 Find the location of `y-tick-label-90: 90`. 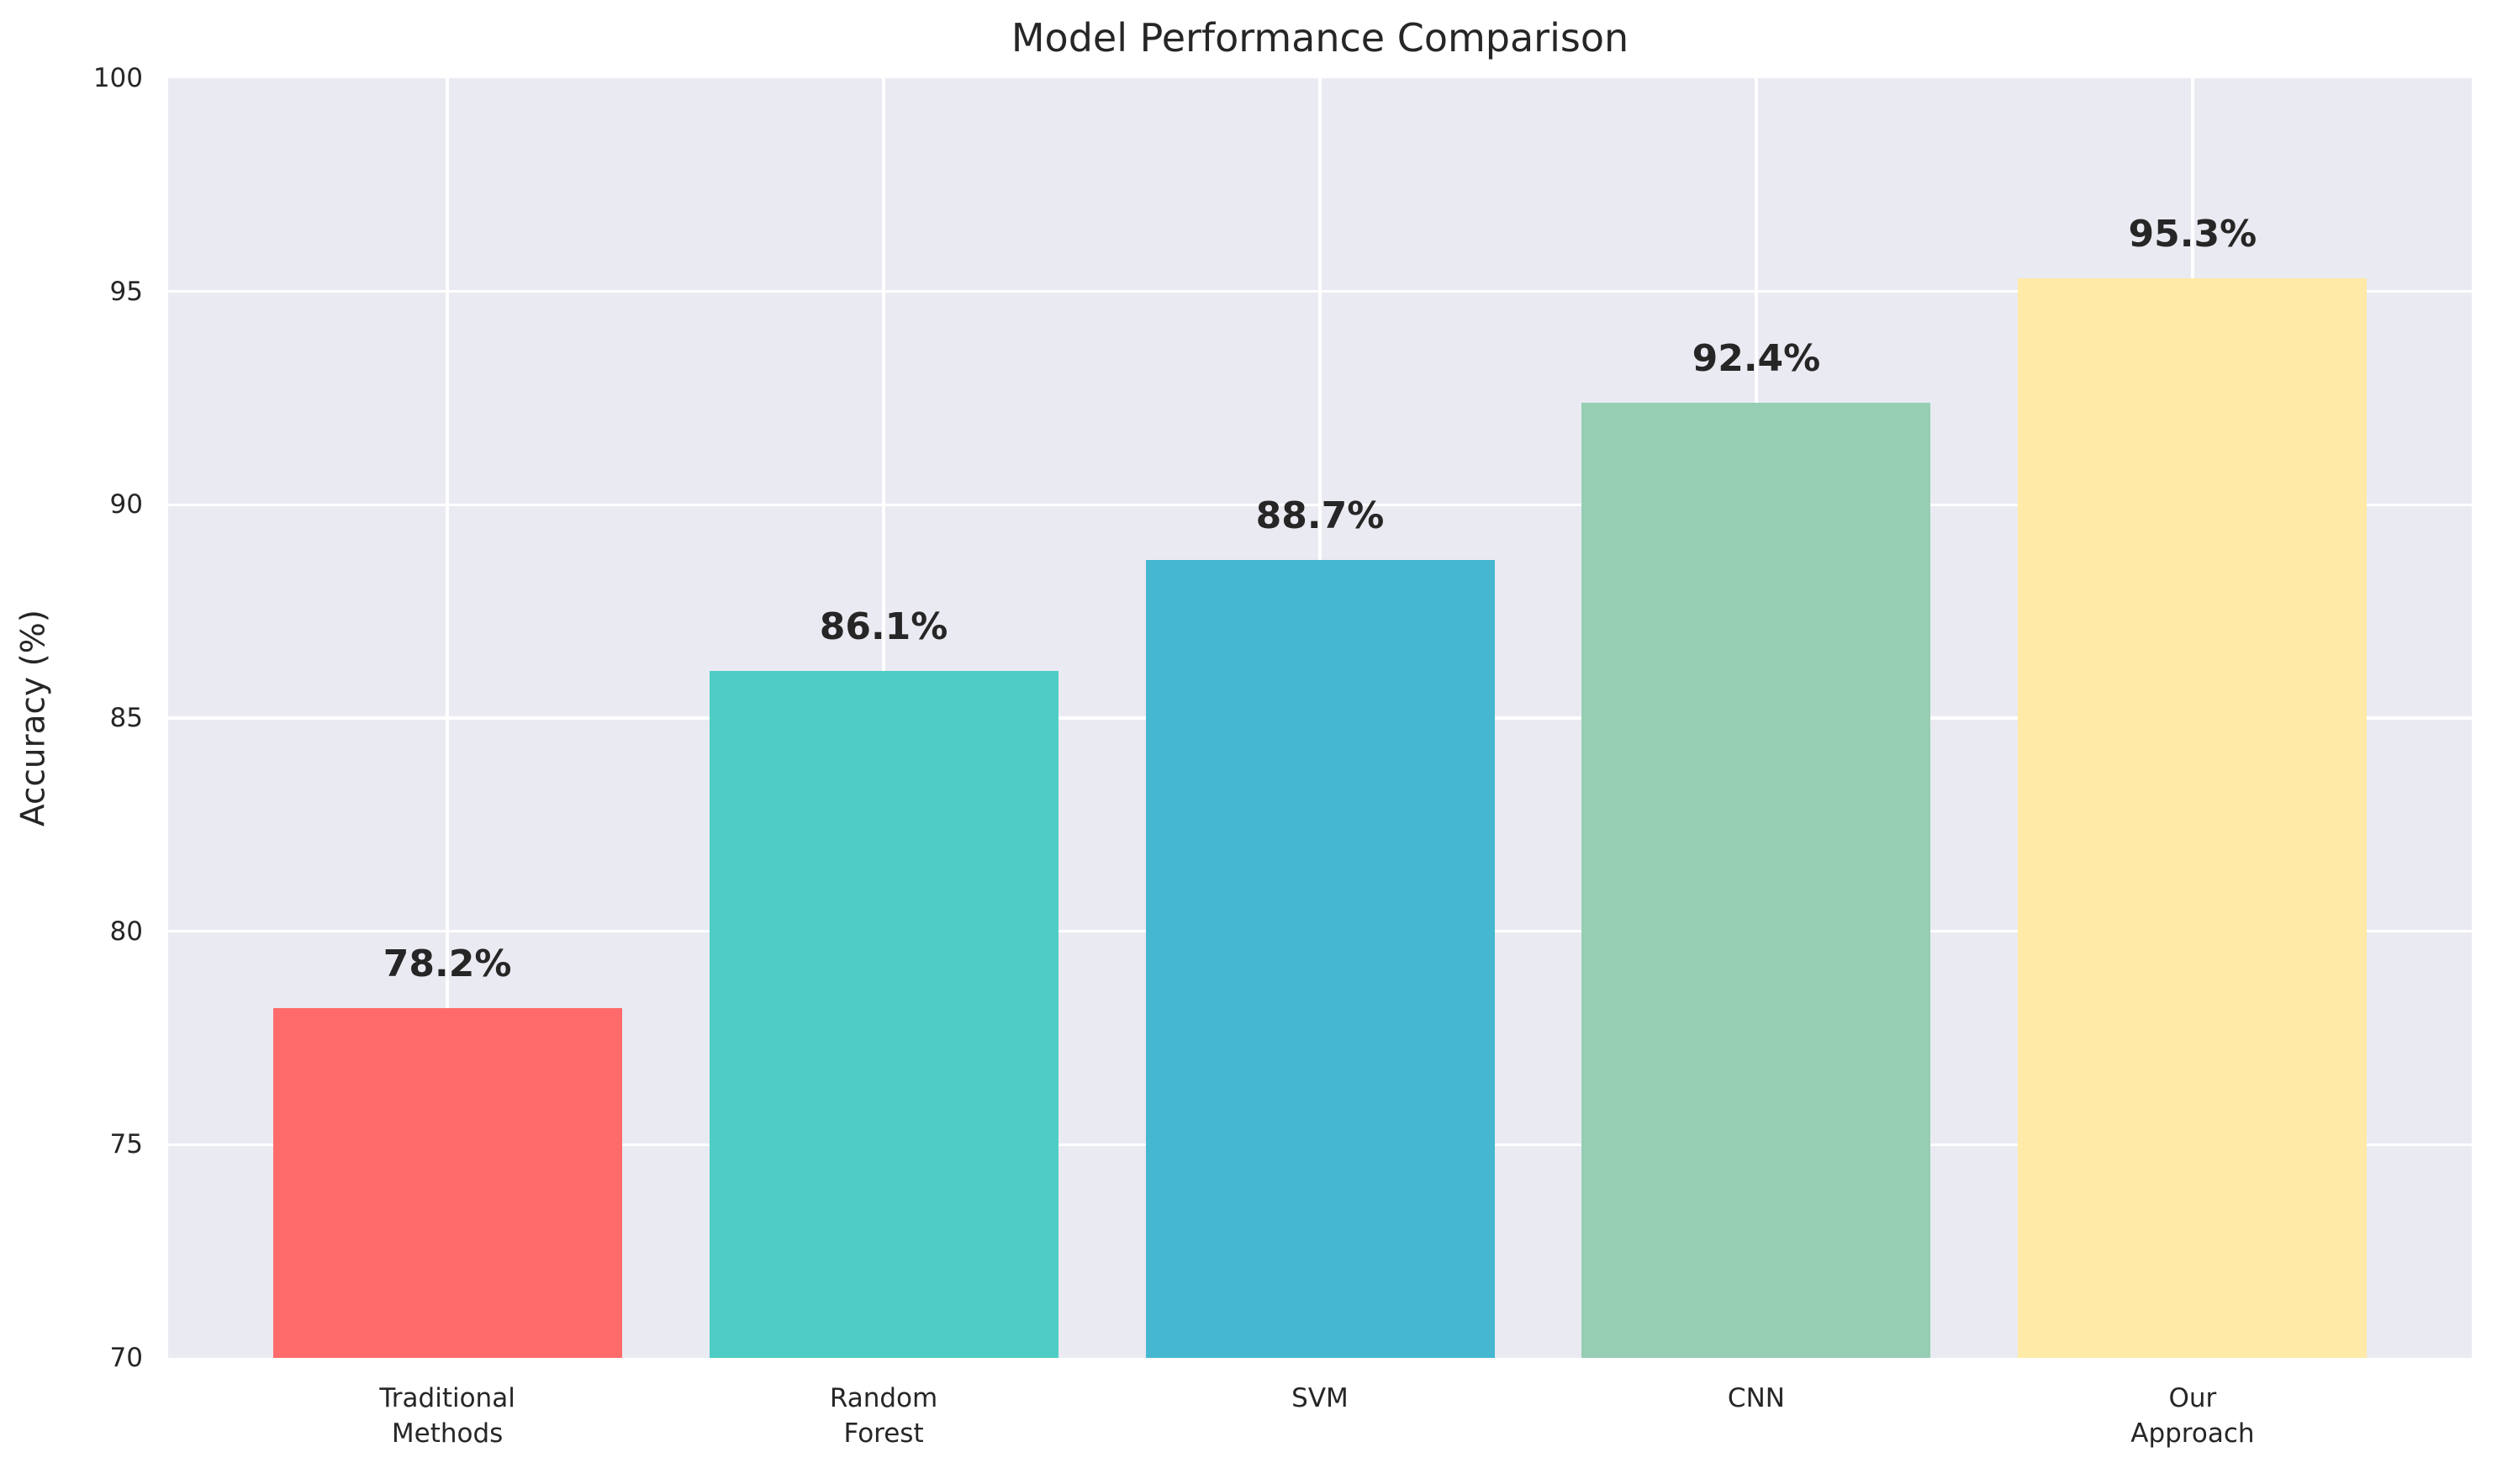

y-tick-label-90: 90 is located at coordinates (126, 504).